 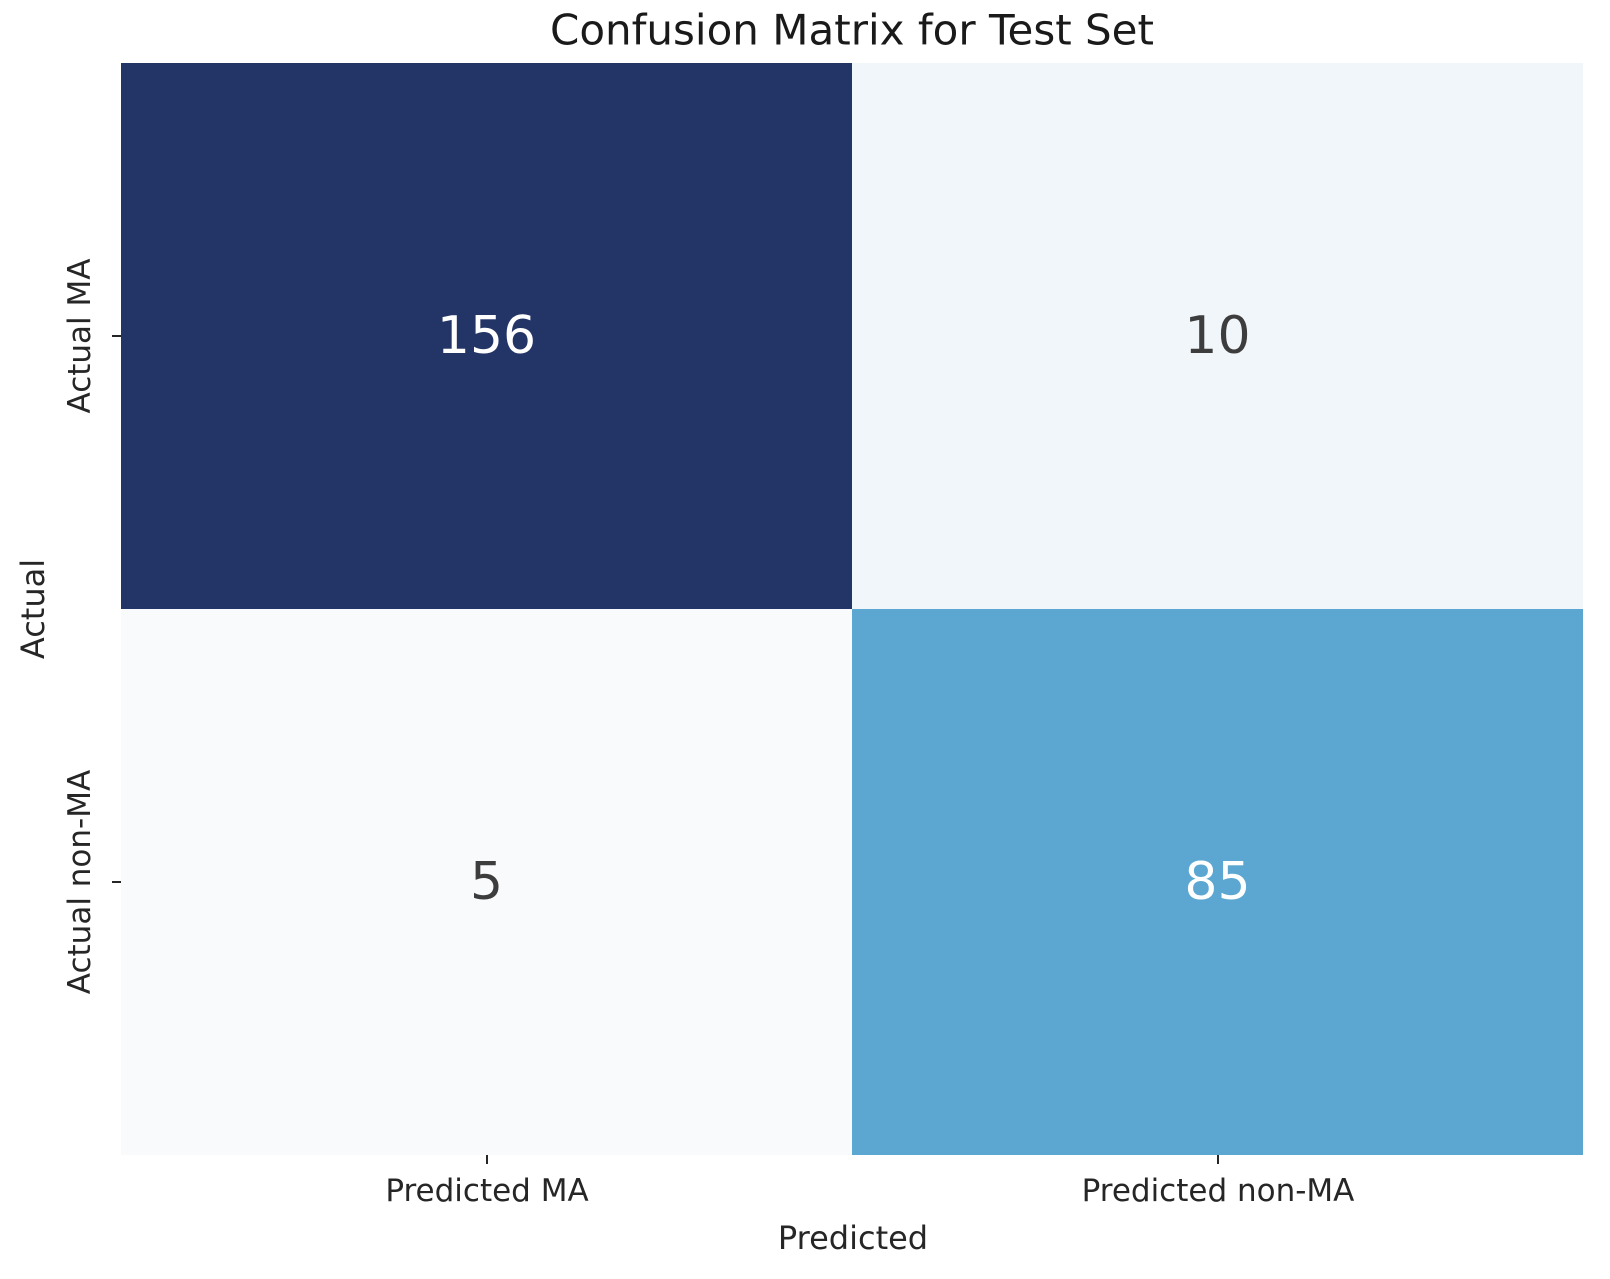 I want to click on y-tick-label-actual-ma: Actual MA, so click(x=80, y=336).